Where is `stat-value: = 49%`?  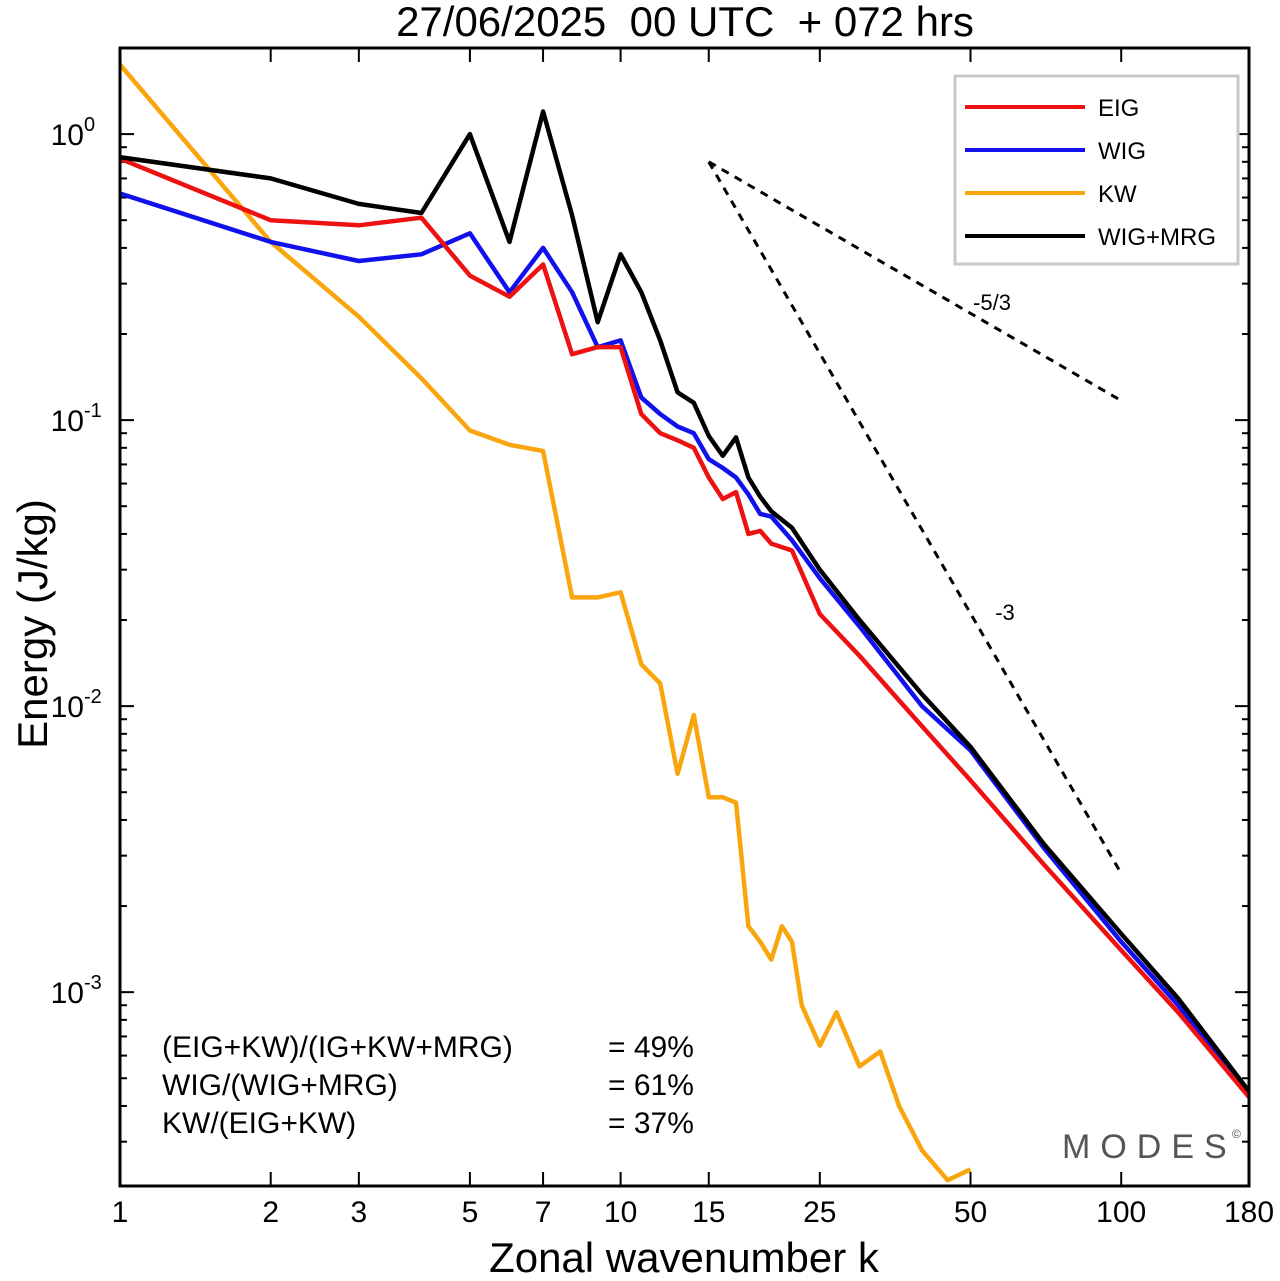 stat-value: = 49% is located at coordinates (651, 1047).